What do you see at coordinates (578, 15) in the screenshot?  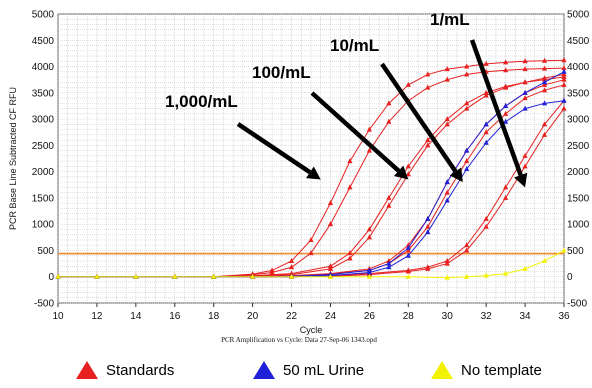 I see `y-tick-label-right: 5000` at bounding box center [578, 15].